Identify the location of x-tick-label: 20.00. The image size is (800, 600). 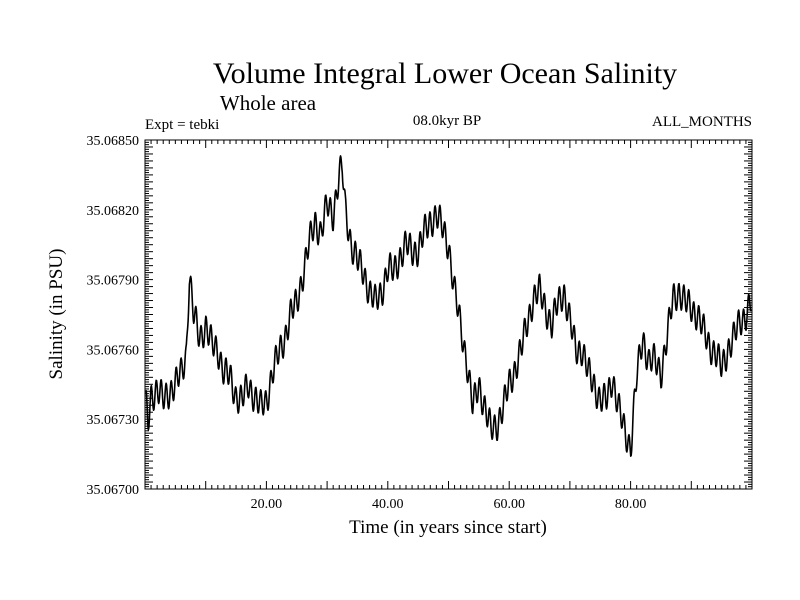
(267, 504).